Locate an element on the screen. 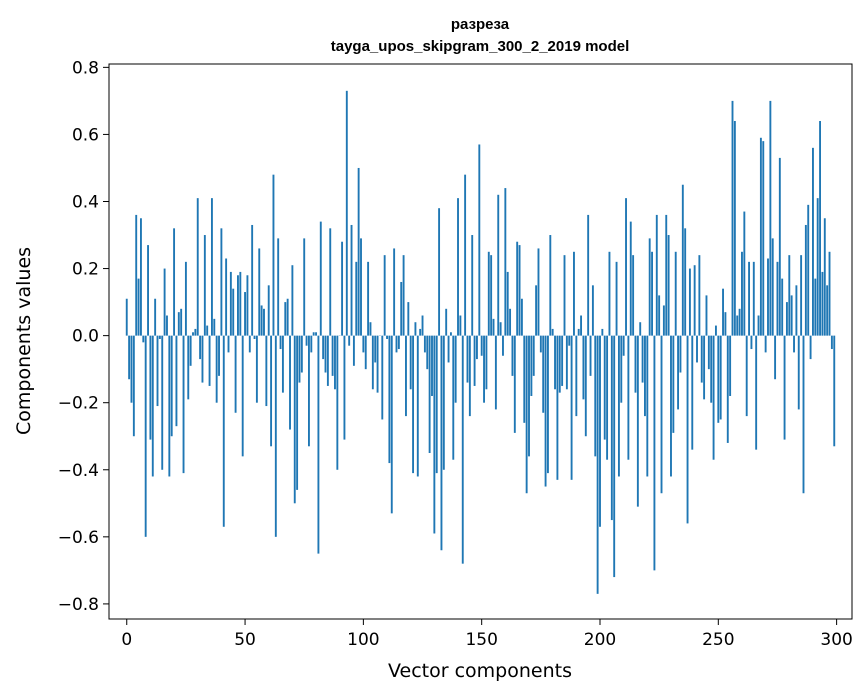  y-tick-label: 0.2 is located at coordinates (85, 270).